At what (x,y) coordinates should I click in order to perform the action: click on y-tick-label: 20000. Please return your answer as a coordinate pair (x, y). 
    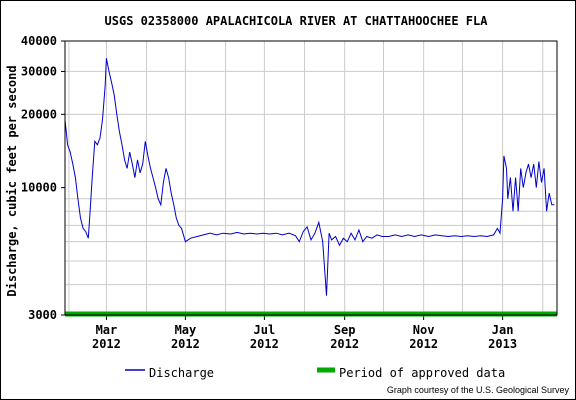
    Looking at the image, I should click on (39, 114).